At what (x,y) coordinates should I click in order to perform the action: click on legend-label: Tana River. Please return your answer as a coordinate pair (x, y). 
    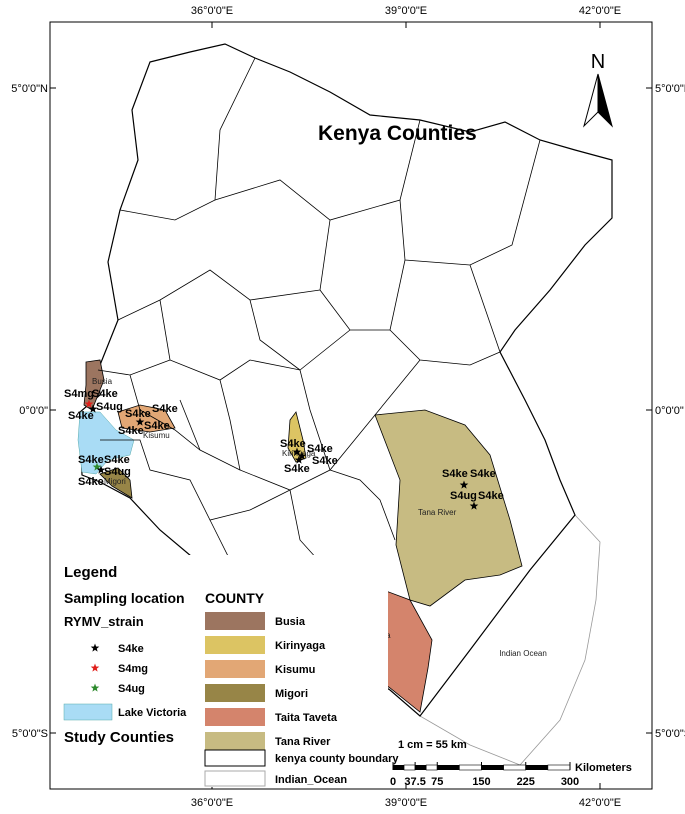
    Looking at the image, I should click on (303, 742).